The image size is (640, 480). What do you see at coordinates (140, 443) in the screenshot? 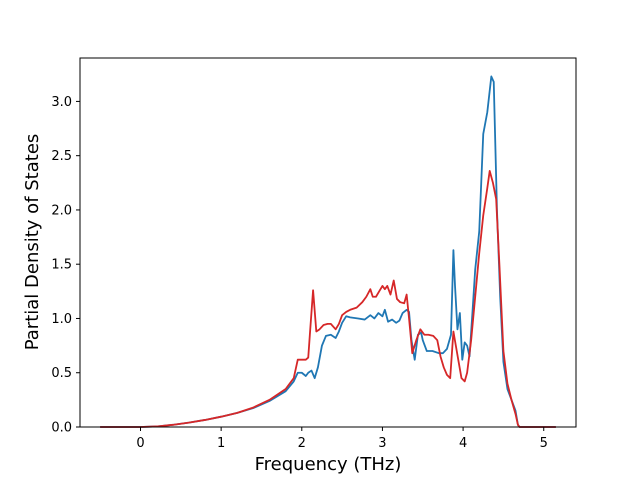
I see `x-tick-label: 0` at bounding box center [140, 443].